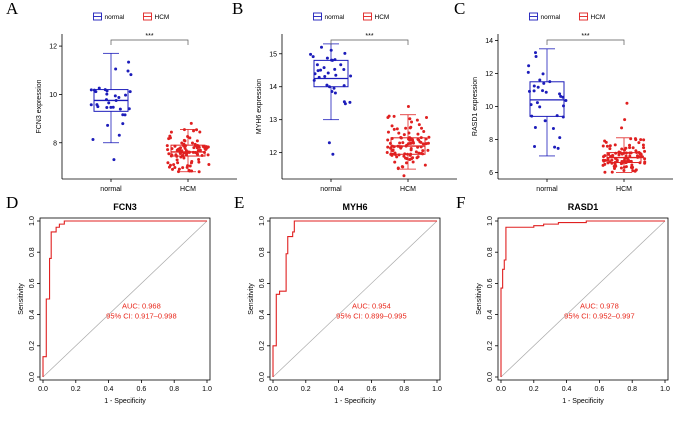  What do you see at coordinates (239, 202) in the screenshot?
I see `panel-letter: E` at bounding box center [239, 202].